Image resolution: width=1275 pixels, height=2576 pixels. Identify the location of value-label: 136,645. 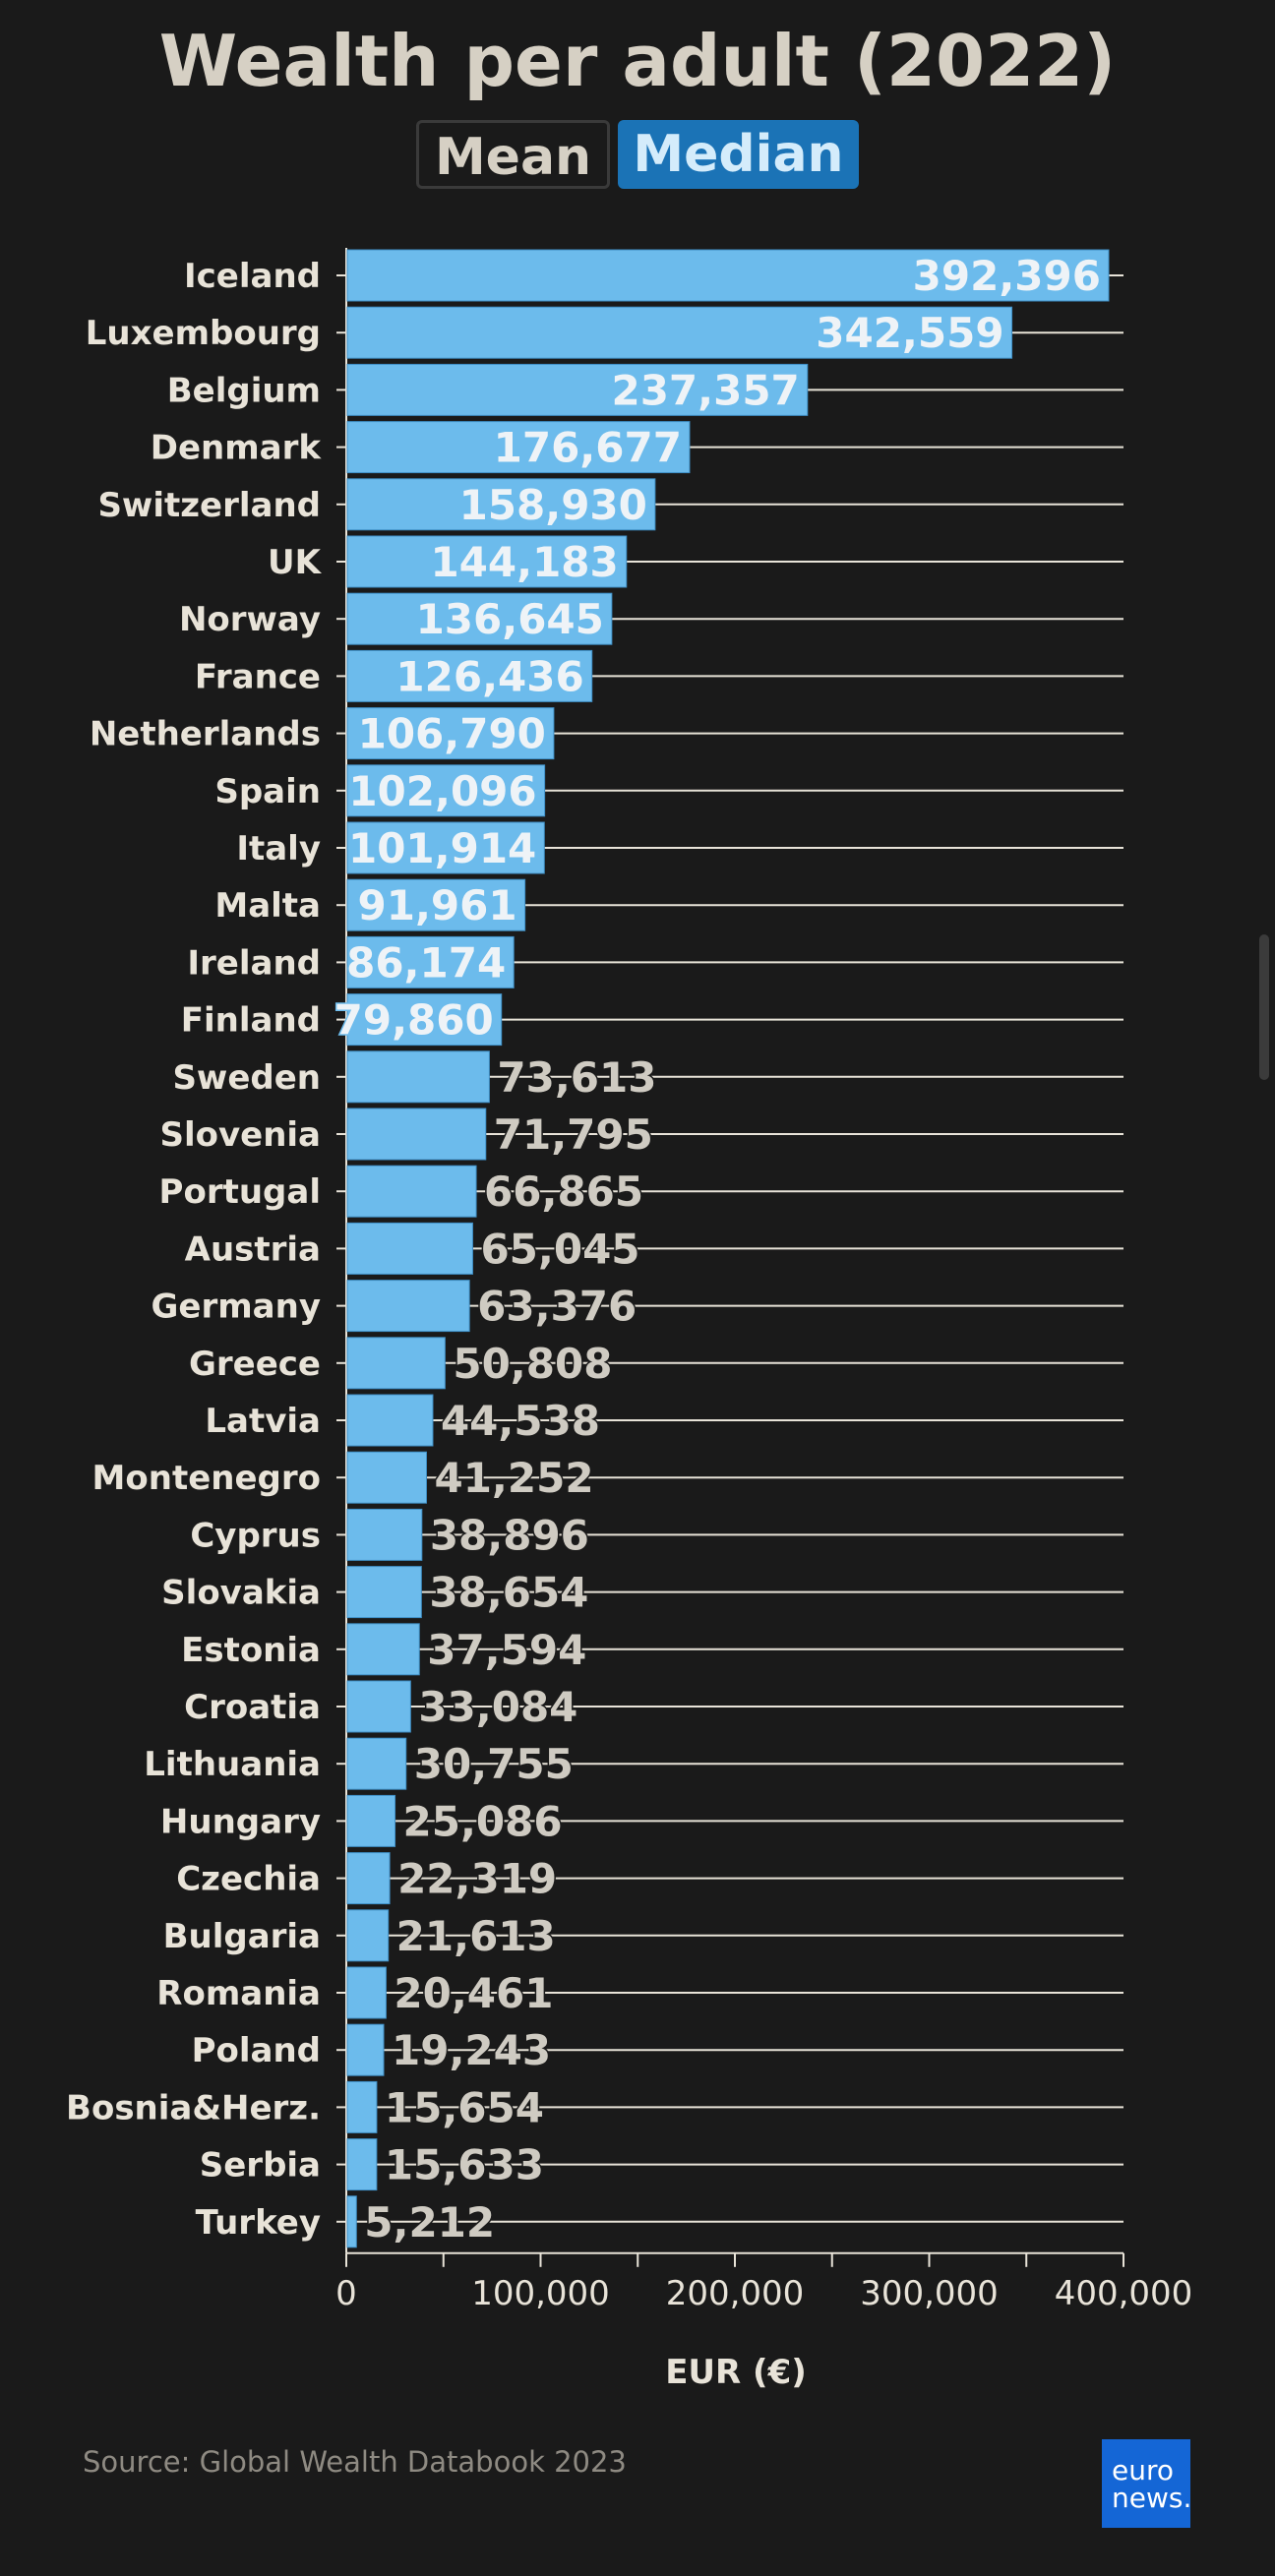
(510, 619).